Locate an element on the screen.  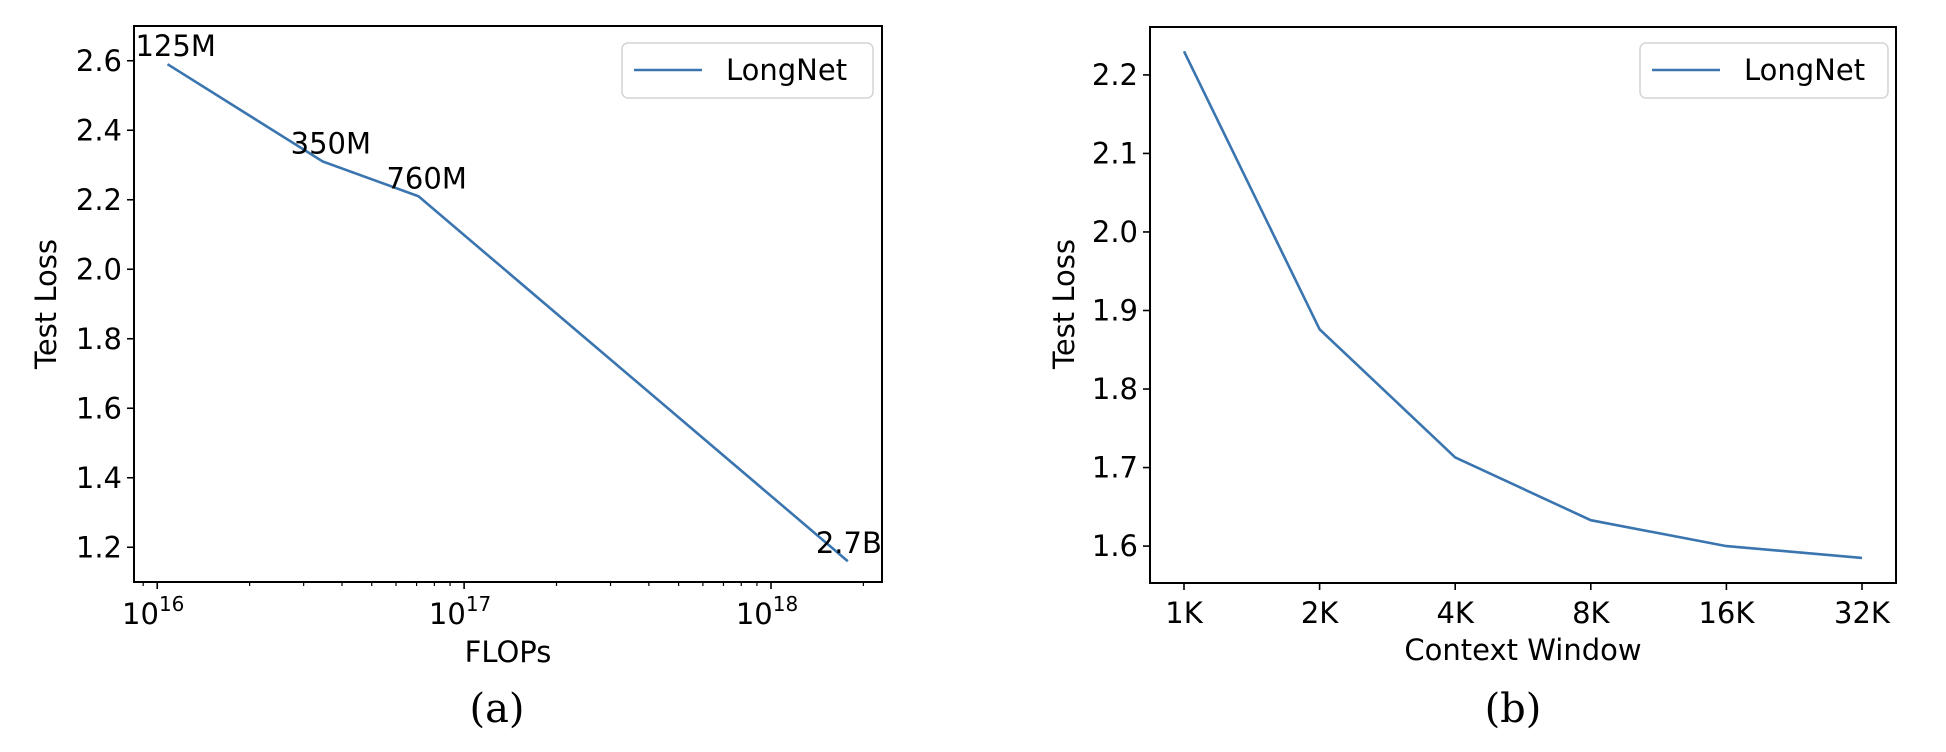
point-annotation: 2.7B is located at coordinates (849, 543).